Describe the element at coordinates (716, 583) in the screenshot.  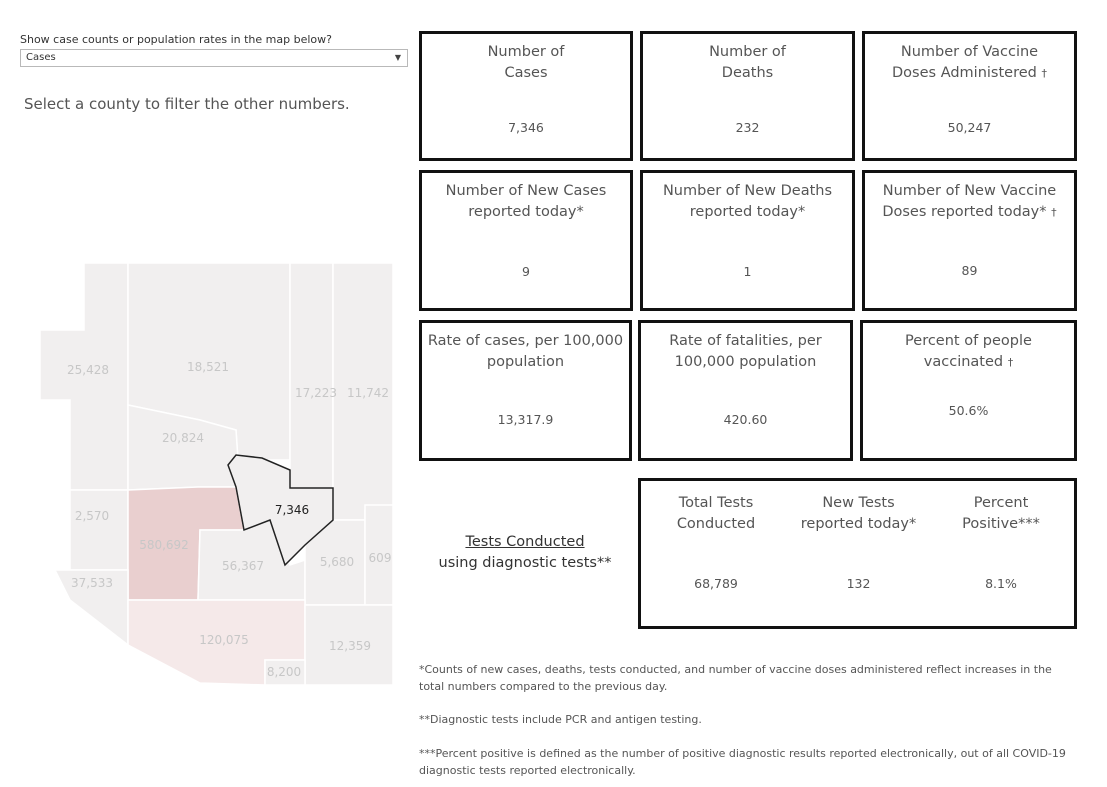
I see `total-tests-value: 68,789` at that location.